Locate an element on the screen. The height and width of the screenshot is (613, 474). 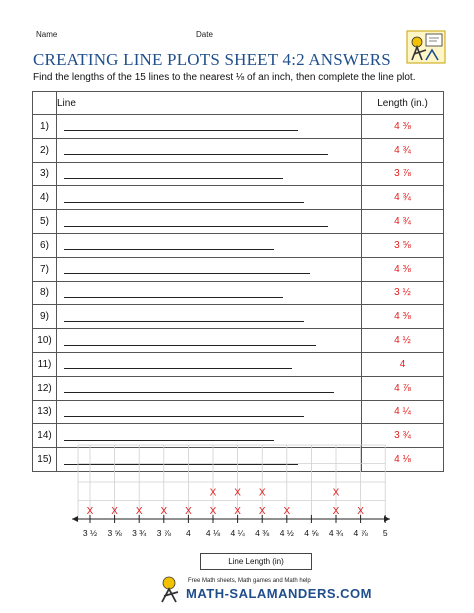
salamander-footer-logo-icon is located at coordinates (170, 589).